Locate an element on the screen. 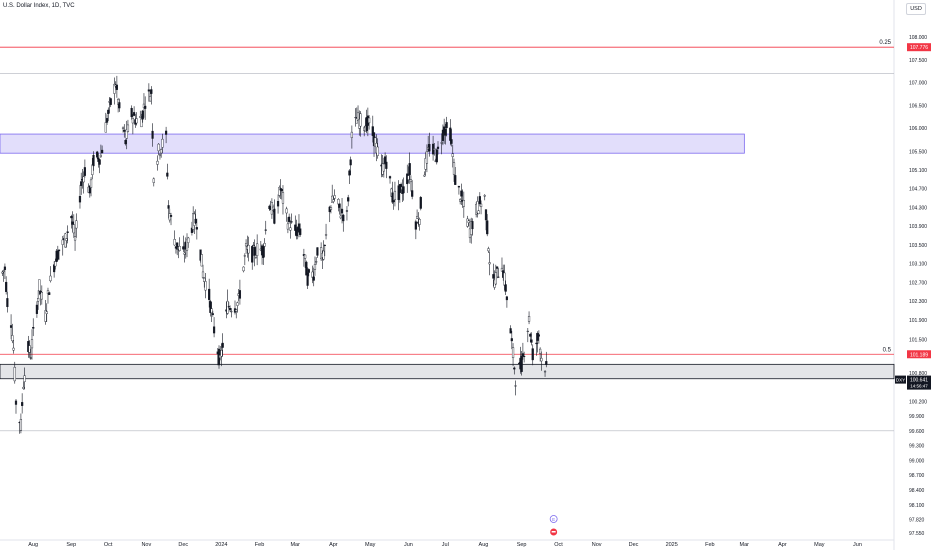 The width and height of the screenshot is (932, 550). y-tick-label: 100.200 is located at coordinates (918, 403).